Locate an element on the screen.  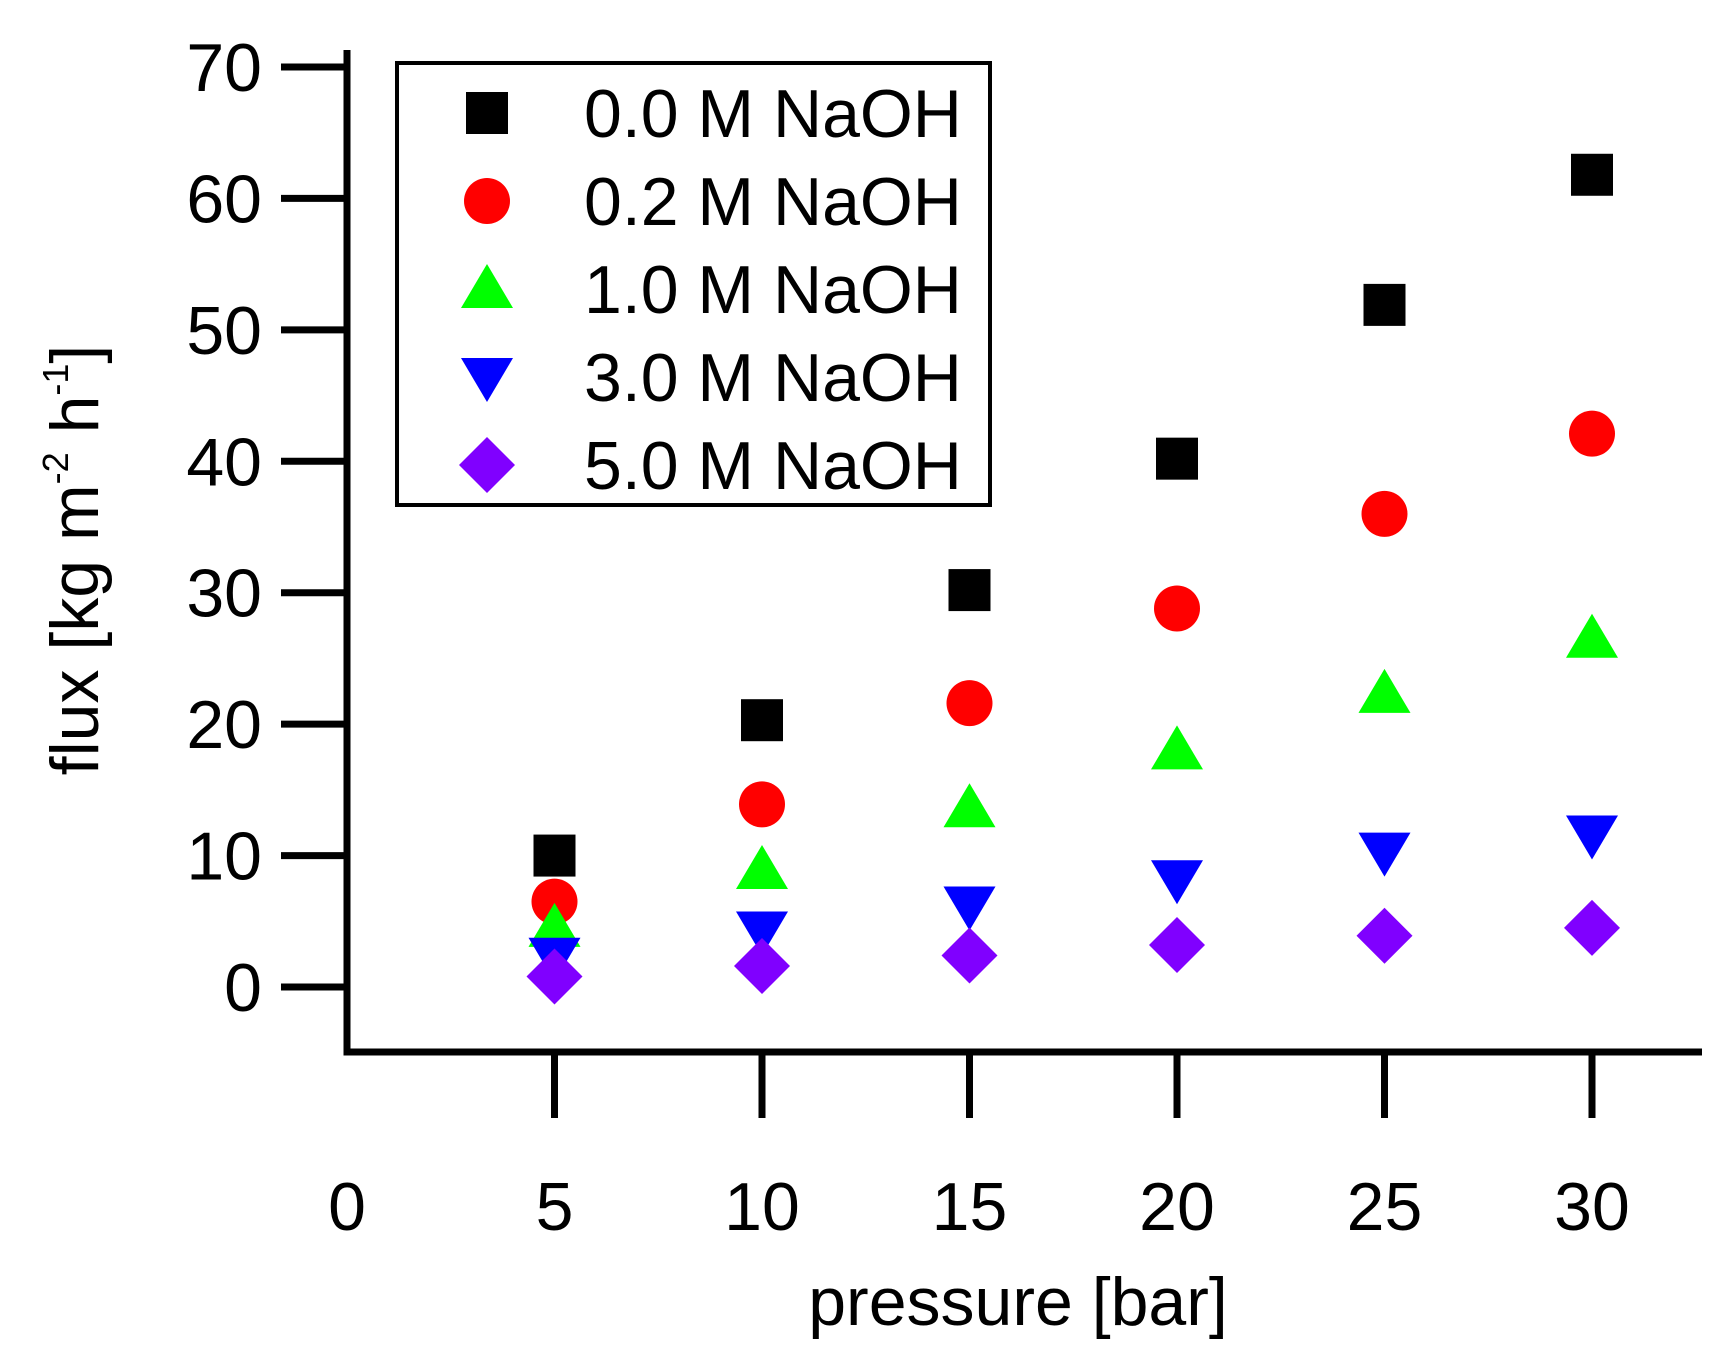
y-axis-title-main: flux [kg m is located at coordinates (75, 629).